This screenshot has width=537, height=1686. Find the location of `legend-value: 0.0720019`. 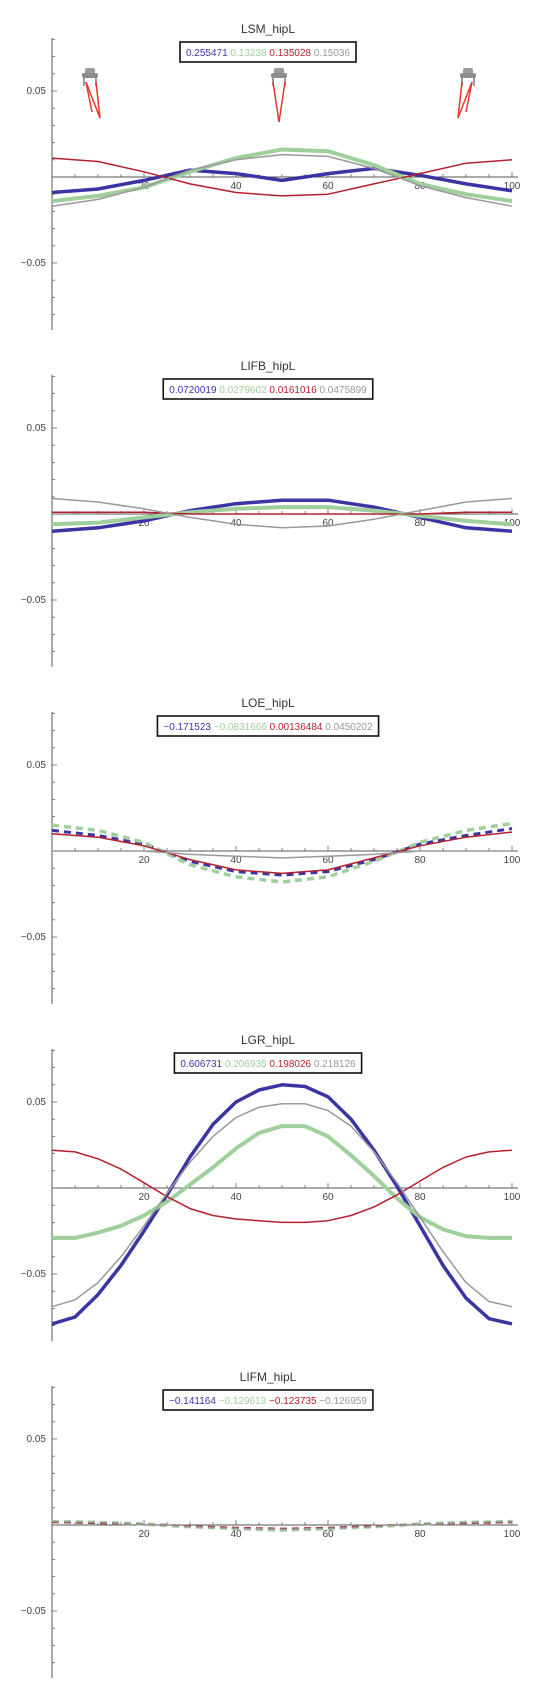

legend-value: 0.0720019 is located at coordinates (193, 390).